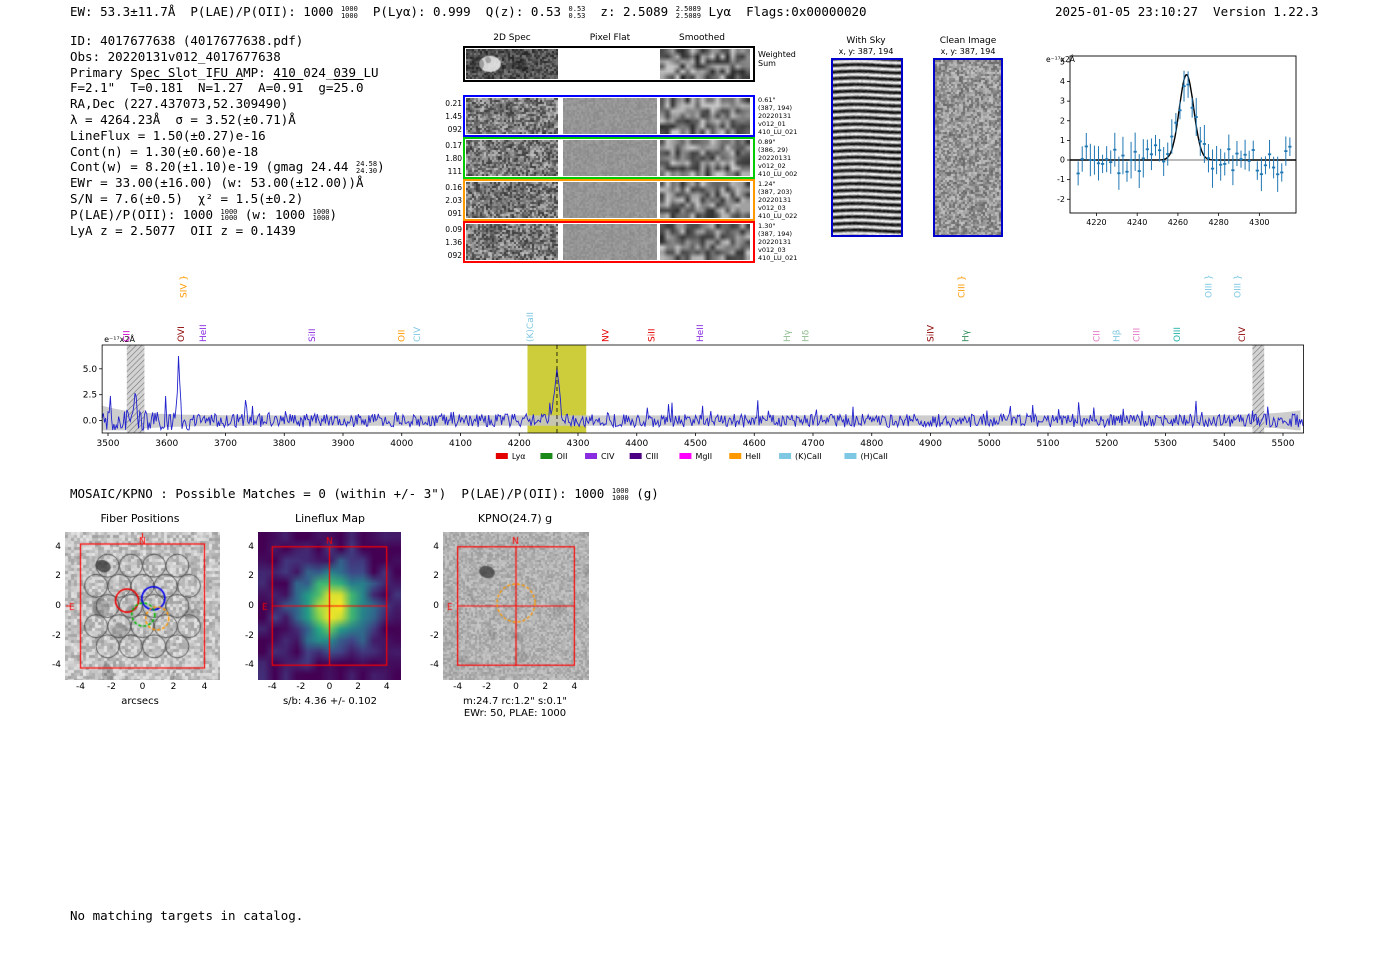 This screenshot has height=953, width=1400. What do you see at coordinates (343, 444) in the screenshot?
I see `svg-text: 3900` at bounding box center [343, 444].